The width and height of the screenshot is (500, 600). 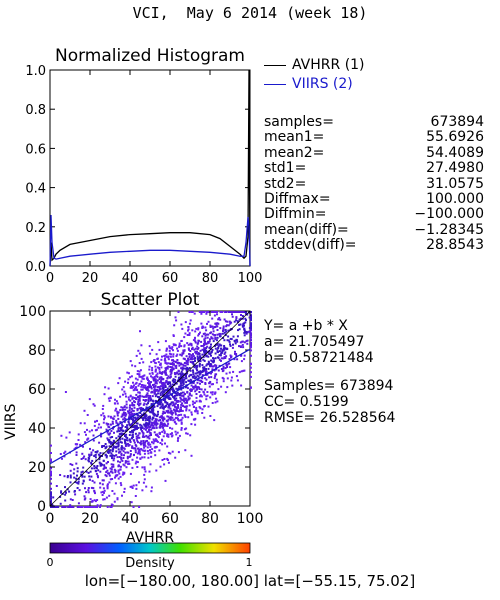 I want to click on one-to-one-line, so click(x=150, y=408).